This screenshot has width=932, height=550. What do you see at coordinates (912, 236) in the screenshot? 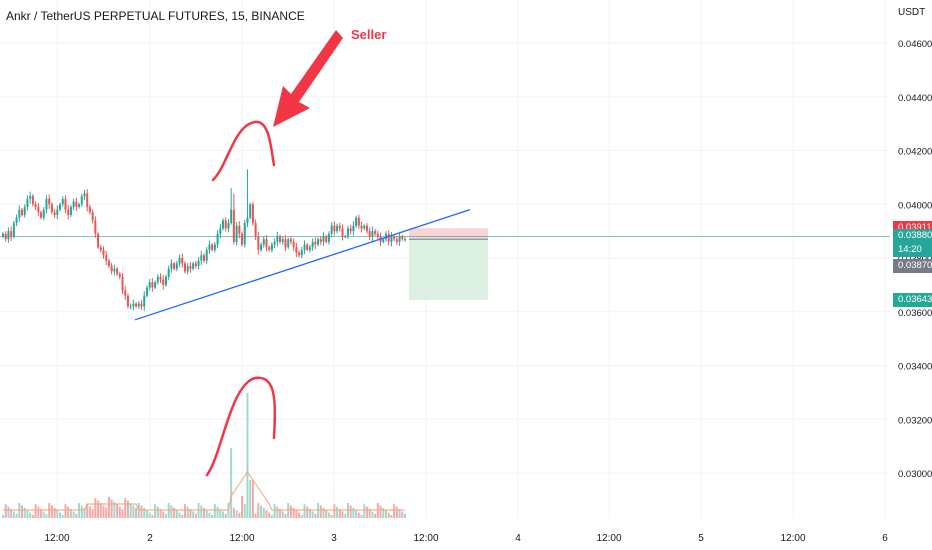
I see `last-price-label: 0.03880` at bounding box center [912, 236].